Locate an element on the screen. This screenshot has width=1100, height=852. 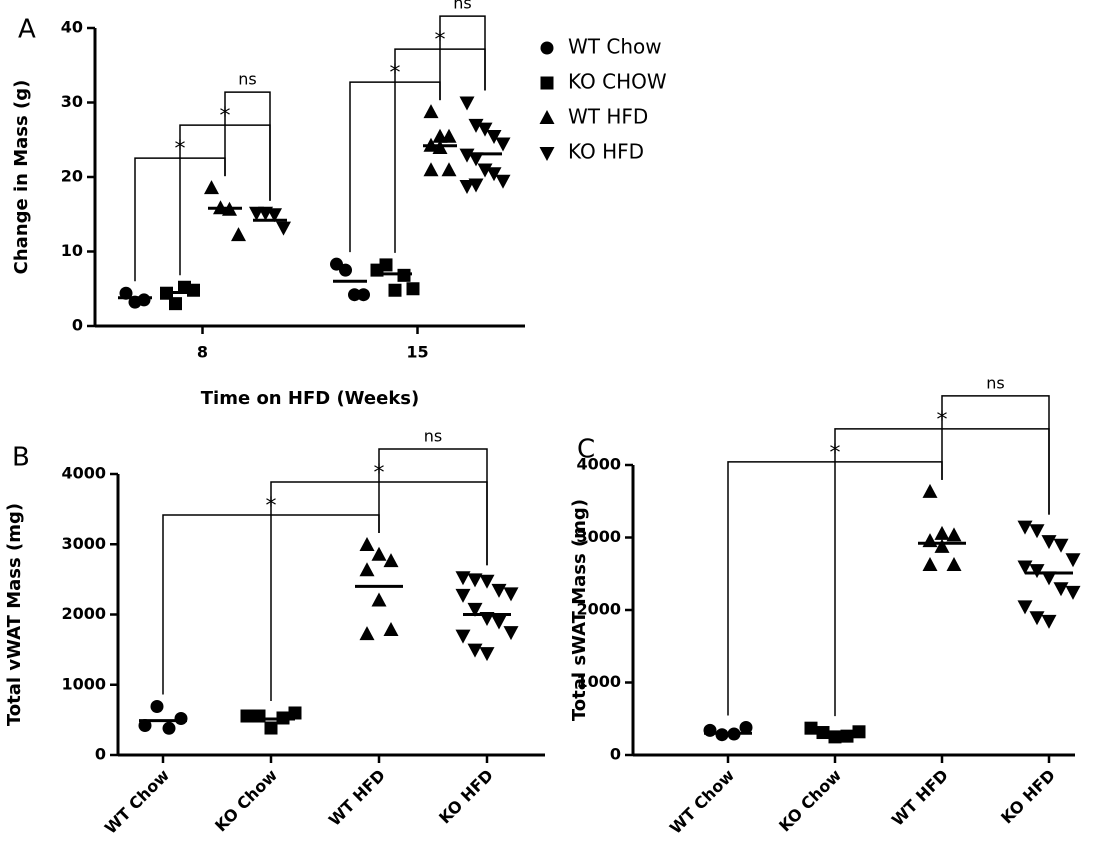
y-tick-label: 4000 is located at coordinates (83, 473).